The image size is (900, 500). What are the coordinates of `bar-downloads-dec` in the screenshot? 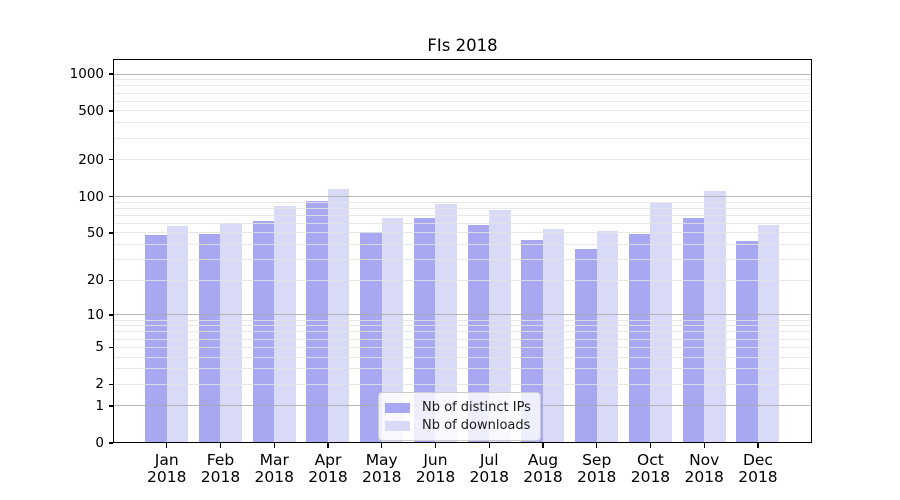 It's located at (768, 334).